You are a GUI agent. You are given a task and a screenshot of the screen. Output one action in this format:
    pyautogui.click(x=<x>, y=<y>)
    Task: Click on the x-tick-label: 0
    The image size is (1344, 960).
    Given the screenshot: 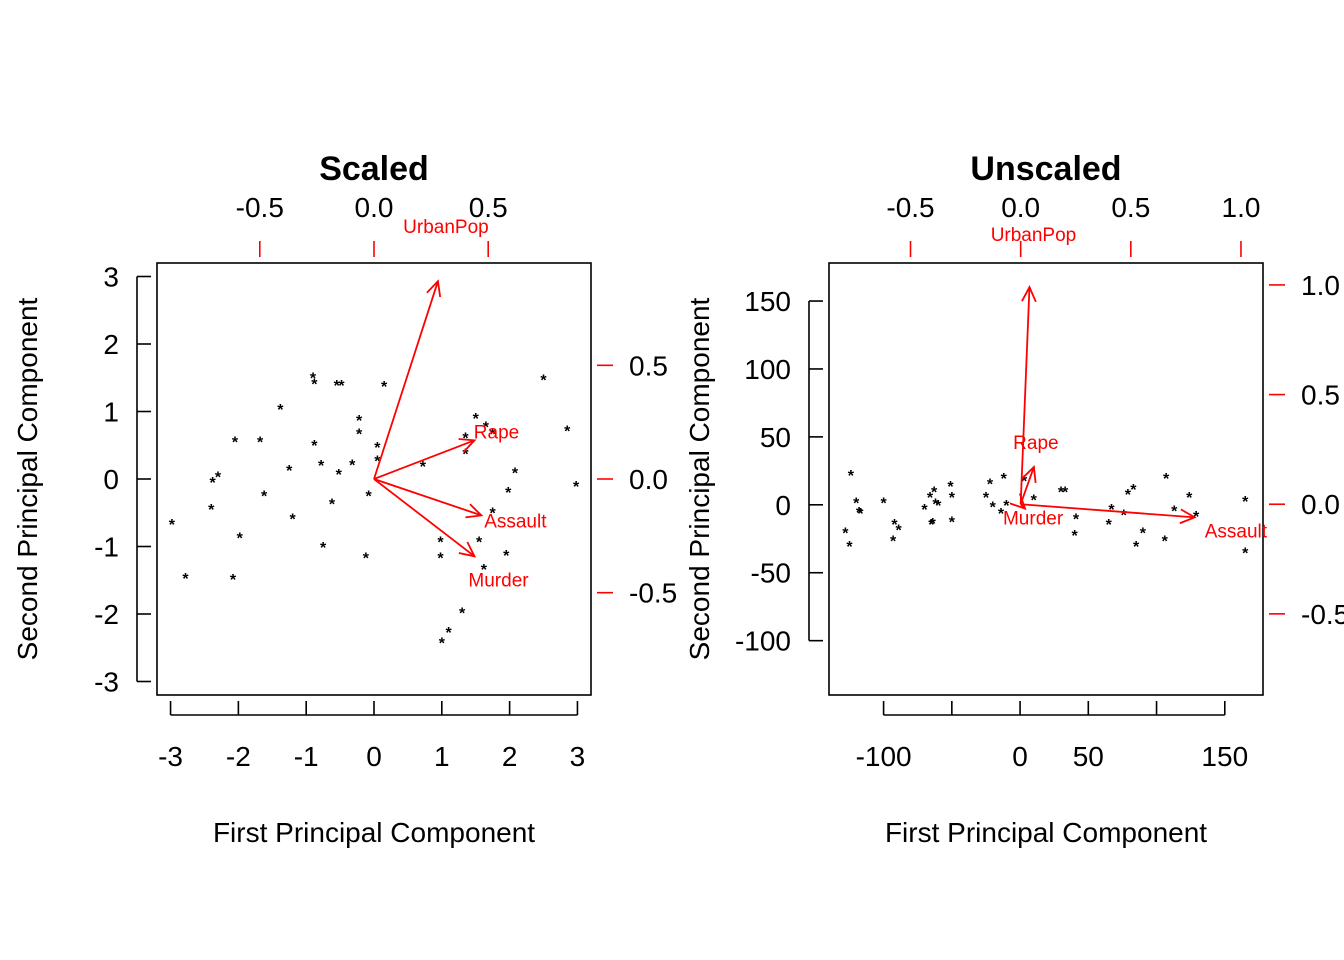 What is the action you would take?
    pyautogui.click(x=1020, y=756)
    